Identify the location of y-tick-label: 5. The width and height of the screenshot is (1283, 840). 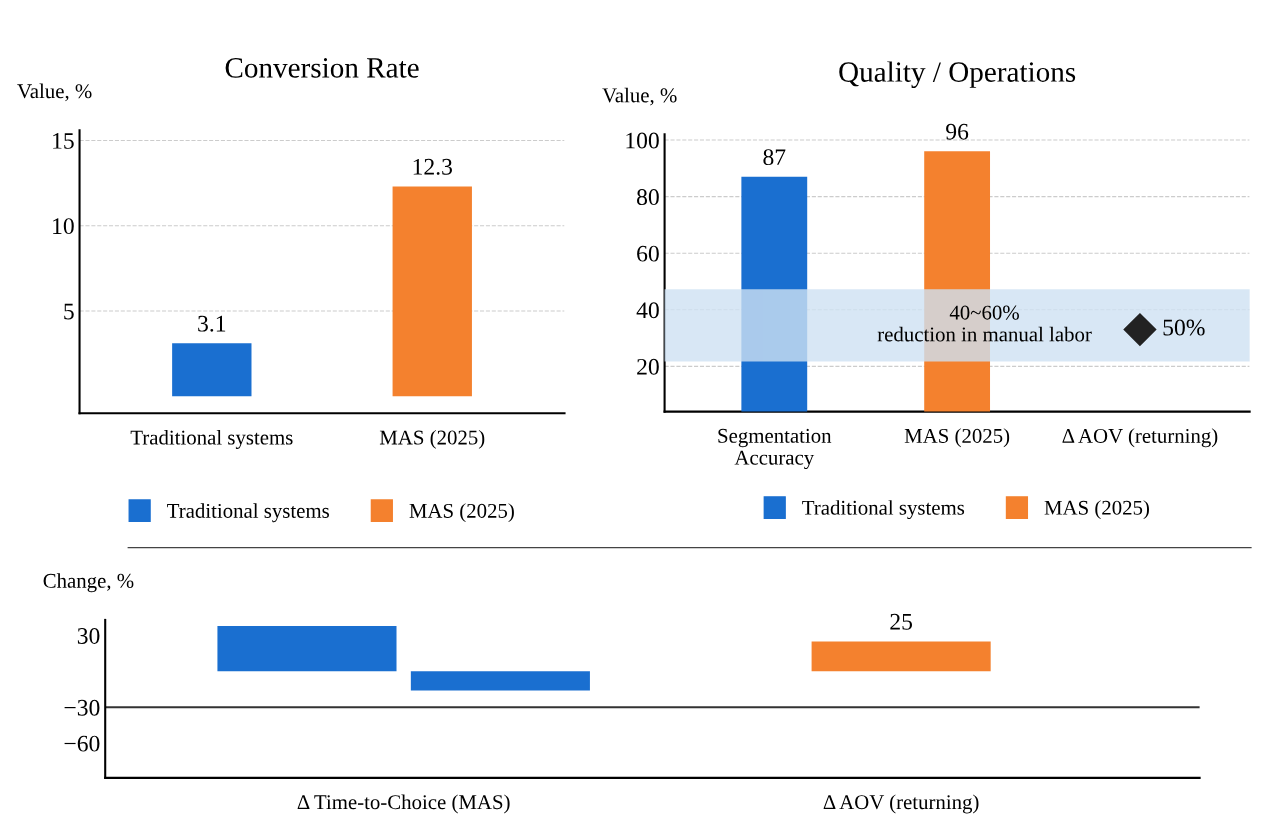
(69, 311).